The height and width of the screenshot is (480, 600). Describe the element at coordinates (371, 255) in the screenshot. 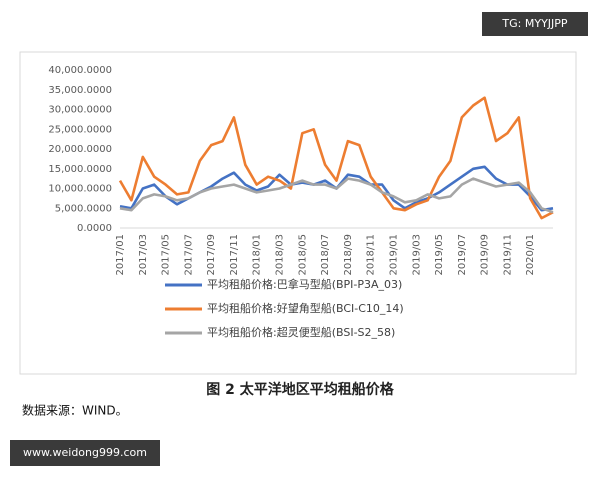

I see `x-tick-label: 2018/11` at that location.